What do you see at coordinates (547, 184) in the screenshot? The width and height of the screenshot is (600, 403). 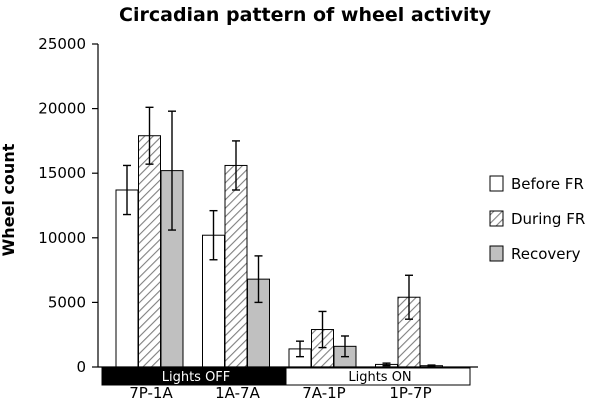 I see `legend-label: Before FR` at bounding box center [547, 184].